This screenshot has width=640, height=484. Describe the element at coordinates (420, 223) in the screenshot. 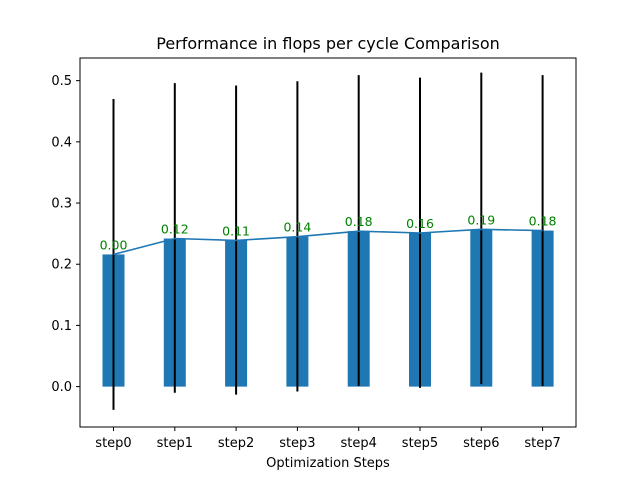

I see `data-label-step5: 0.16` at that location.